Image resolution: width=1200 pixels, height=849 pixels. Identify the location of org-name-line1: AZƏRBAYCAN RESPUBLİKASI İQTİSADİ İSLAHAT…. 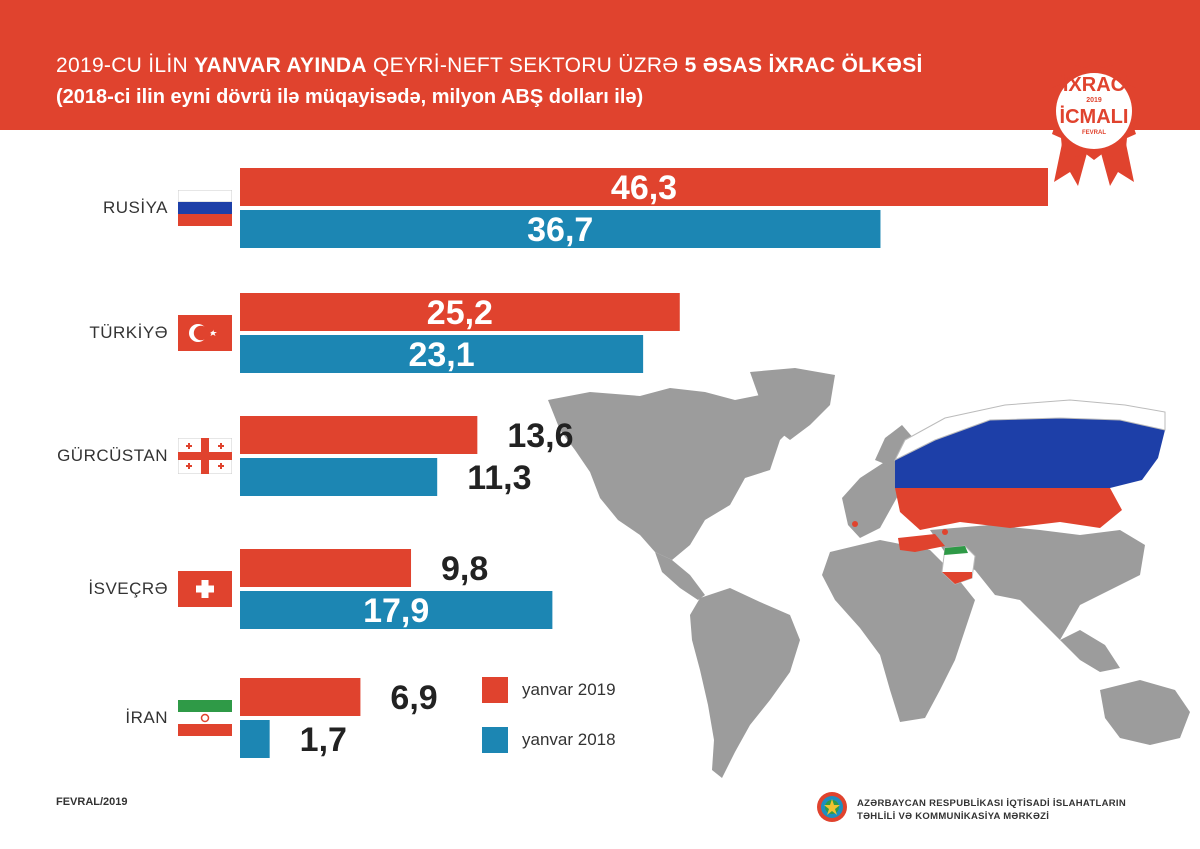
(991, 803).